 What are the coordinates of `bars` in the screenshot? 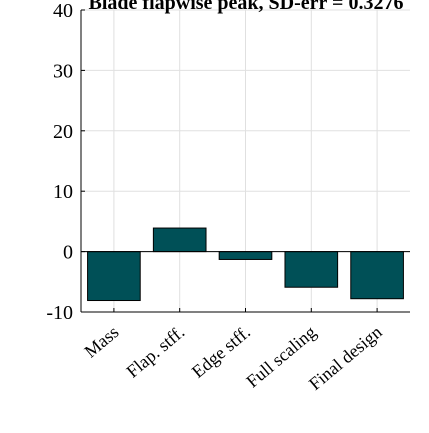 It's located at (245, 264).